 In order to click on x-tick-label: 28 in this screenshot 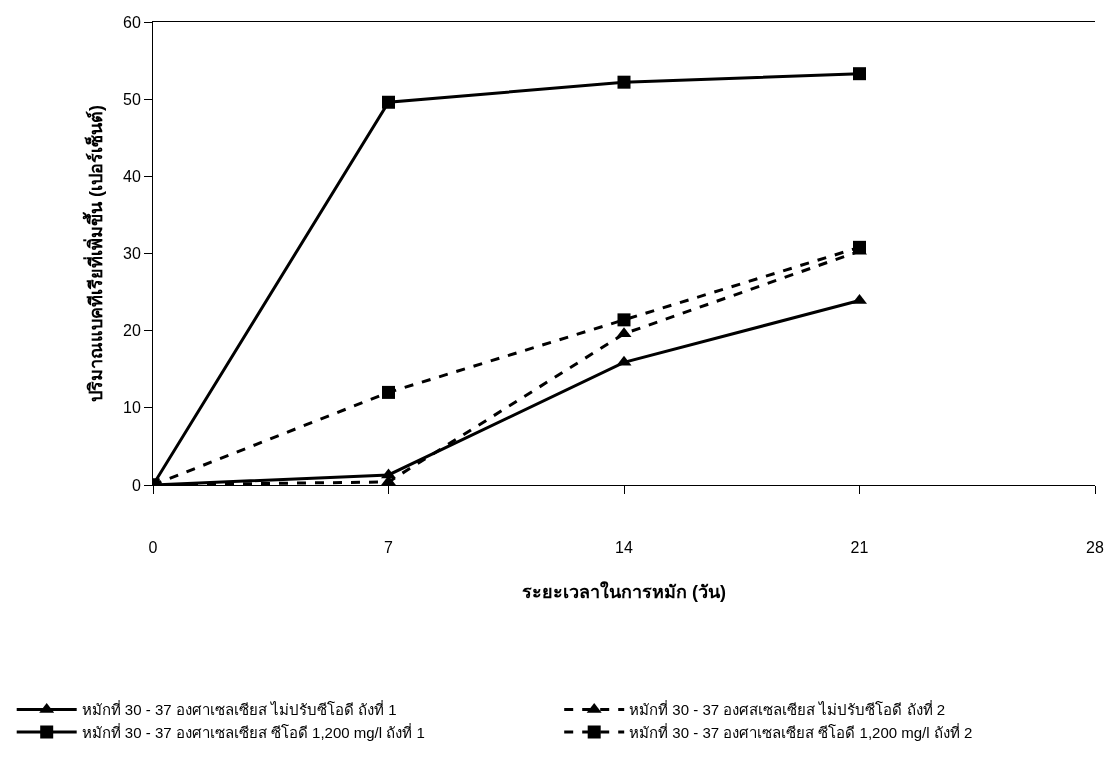, I will do `click(1095, 548)`.